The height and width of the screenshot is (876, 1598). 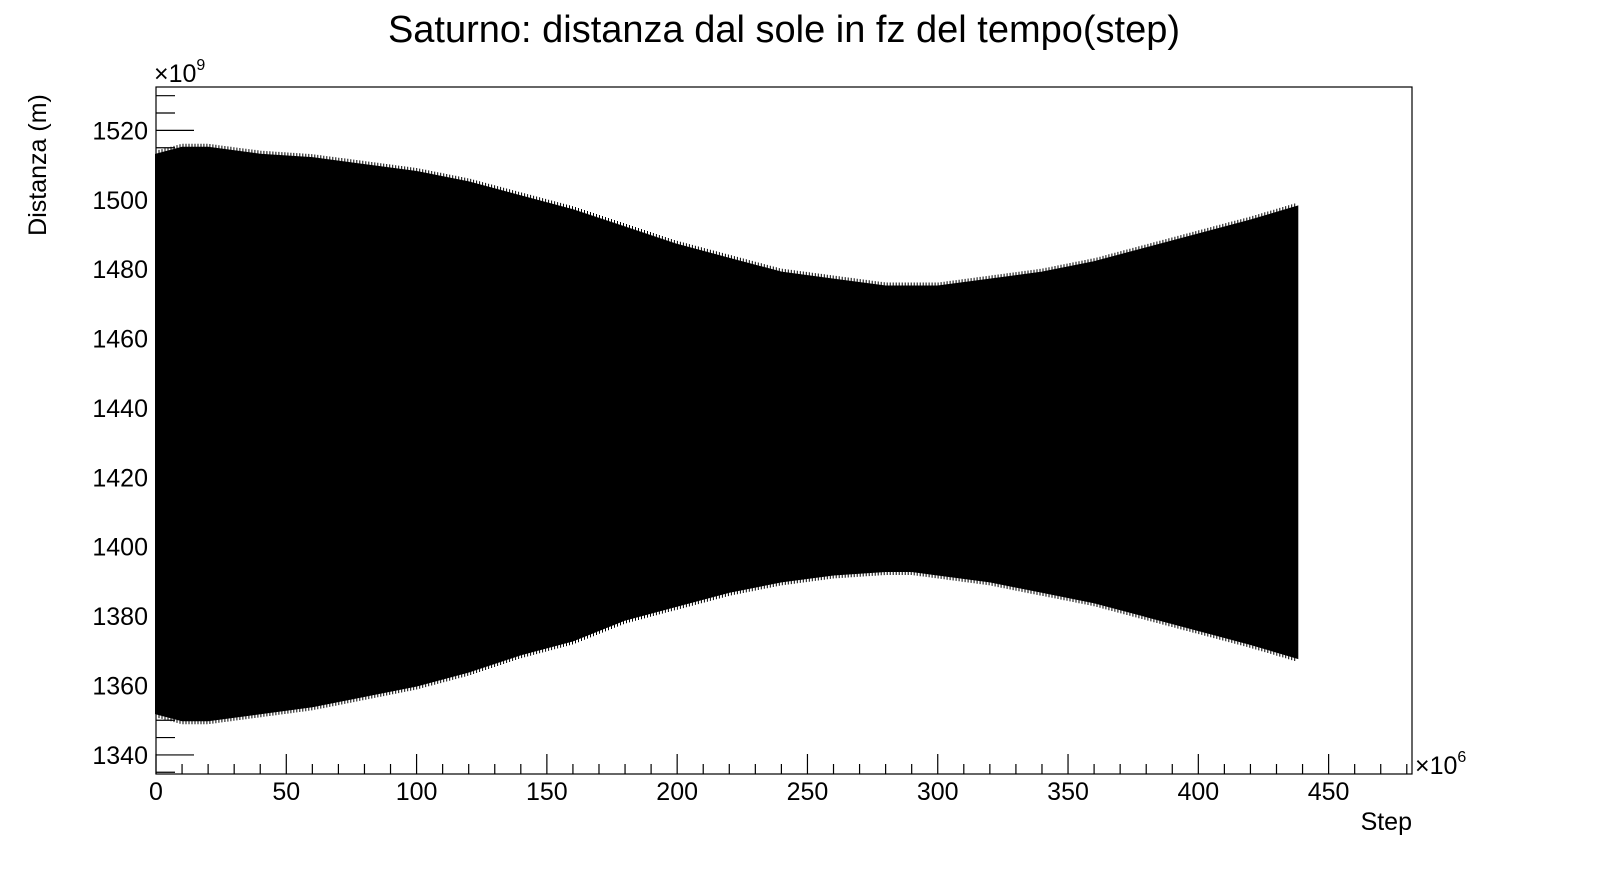 I want to click on x-axis-multiplier: ×10⁶, so click(x=1440, y=764).